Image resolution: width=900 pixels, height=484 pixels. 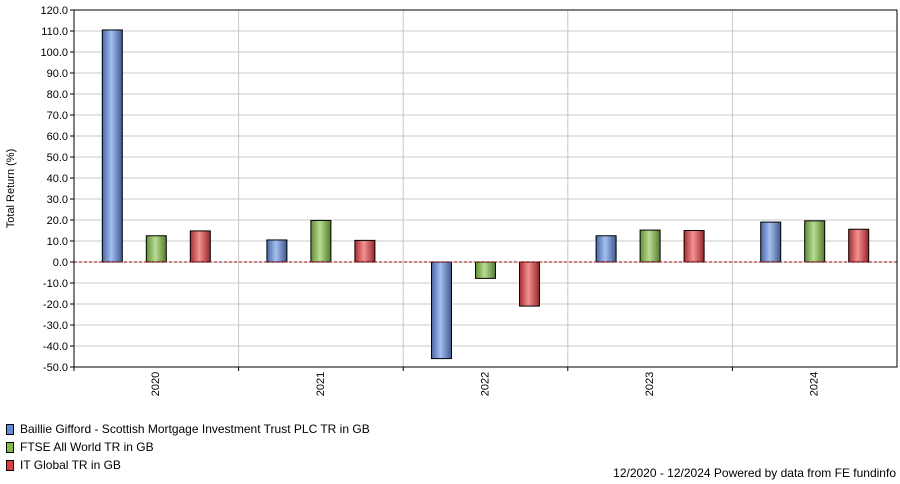 What do you see at coordinates (485, 384) in the screenshot?
I see `x-tick-label: 2022` at bounding box center [485, 384].